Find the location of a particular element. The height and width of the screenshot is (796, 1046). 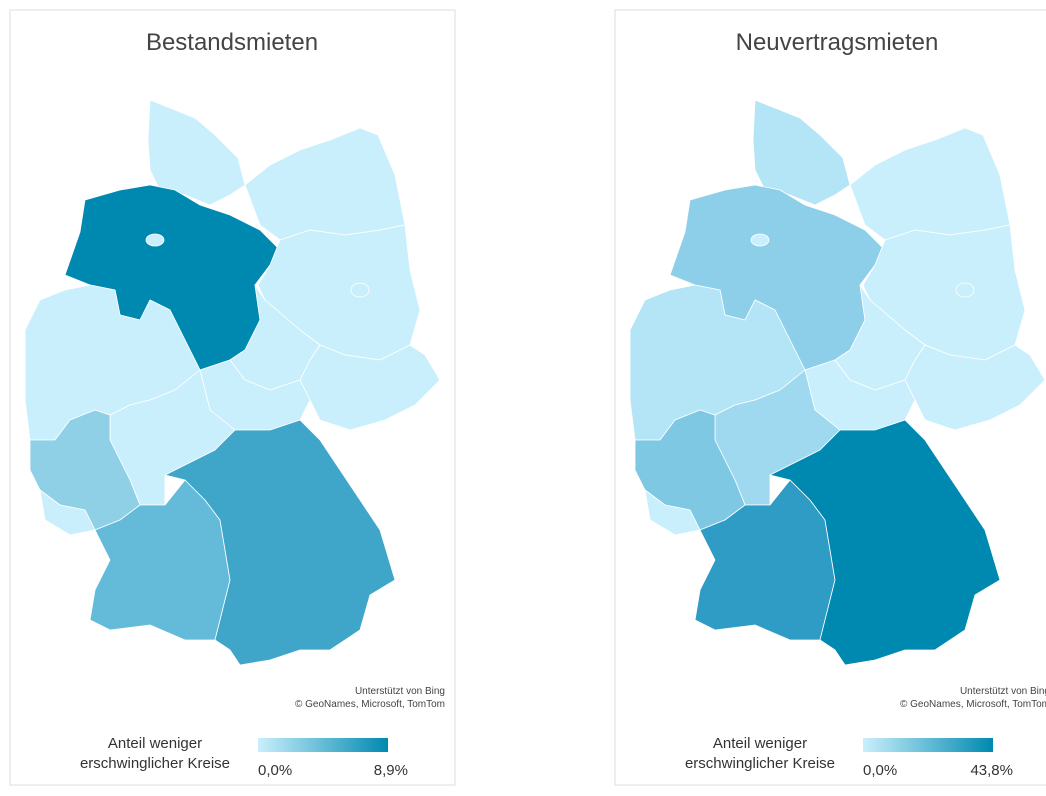

panel-title: Neuvertragsmieten is located at coordinates (837, 42).